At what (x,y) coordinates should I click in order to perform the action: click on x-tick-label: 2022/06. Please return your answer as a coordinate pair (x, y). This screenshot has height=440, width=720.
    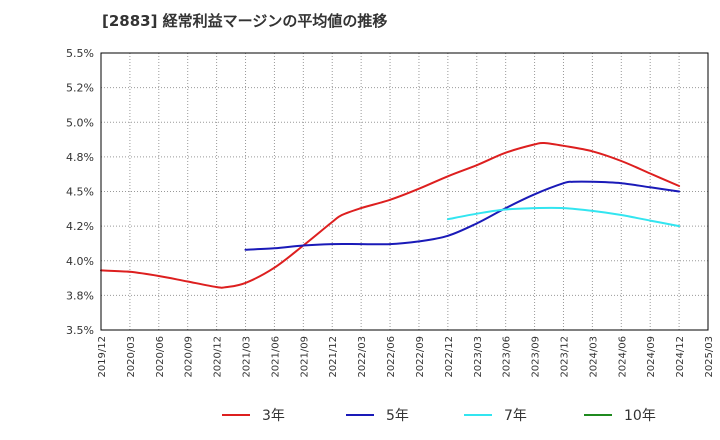
    Looking at the image, I should click on (391, 357).